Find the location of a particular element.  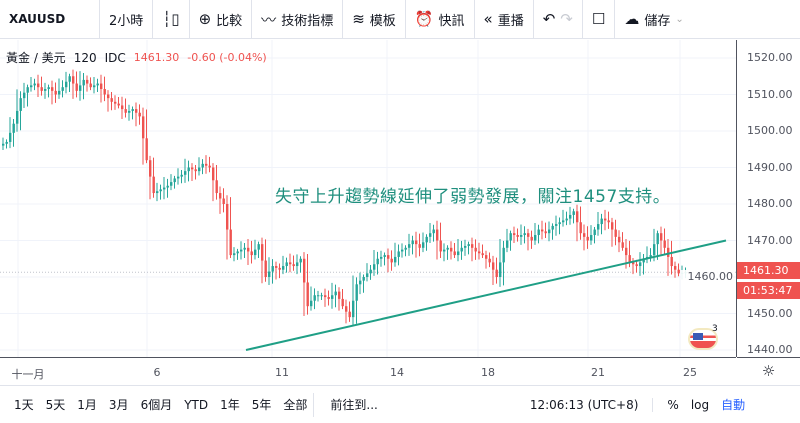

compare-button: ⊕ 比較 is located at coordinates (221, 19).